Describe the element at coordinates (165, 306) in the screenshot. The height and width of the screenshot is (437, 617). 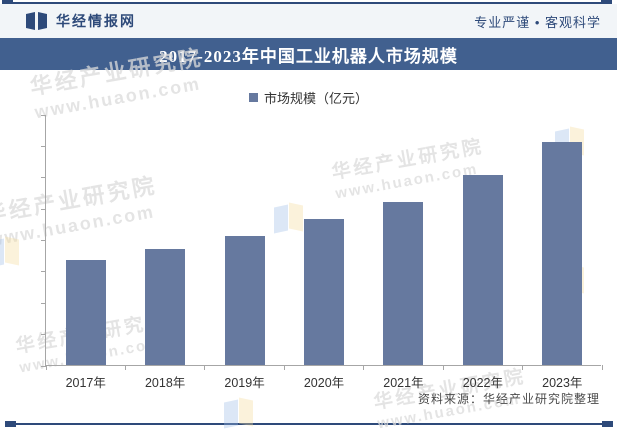
I see `bar-2018年` at that location.